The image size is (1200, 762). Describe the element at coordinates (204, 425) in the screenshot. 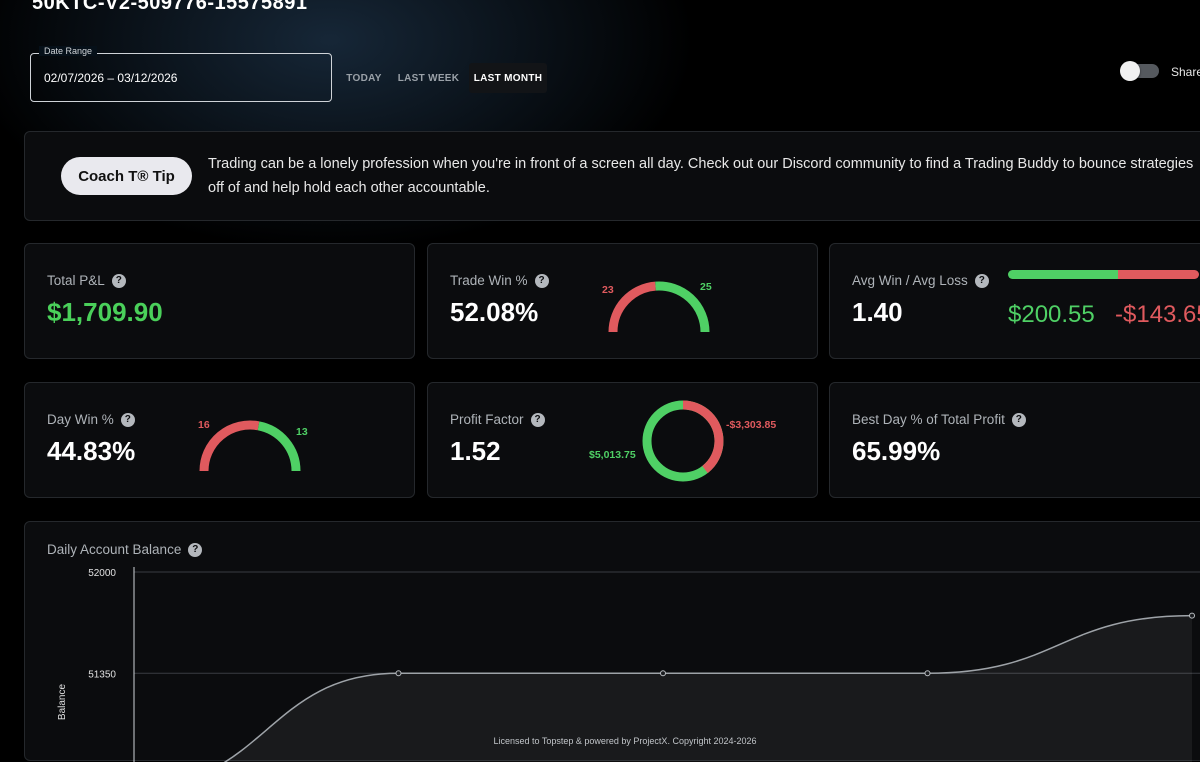

I see `day-losses-count: 16` at that location.